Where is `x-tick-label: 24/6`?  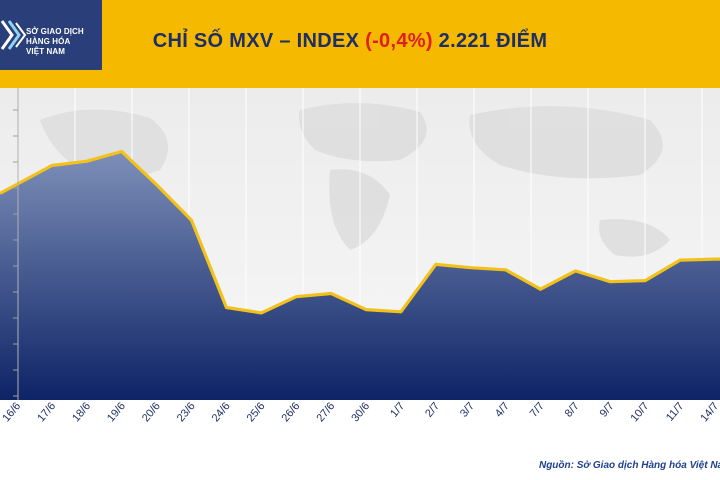
x-tick-label: 24/6 is located at coordinates (221, 412).